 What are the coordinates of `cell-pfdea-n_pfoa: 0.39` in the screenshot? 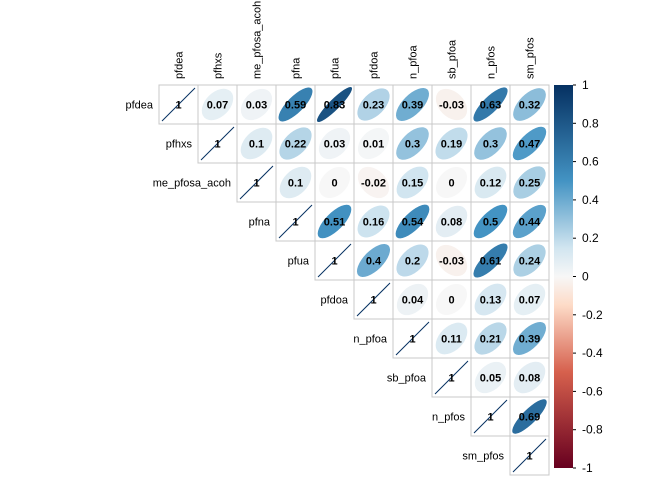 It's located at (412, 104).